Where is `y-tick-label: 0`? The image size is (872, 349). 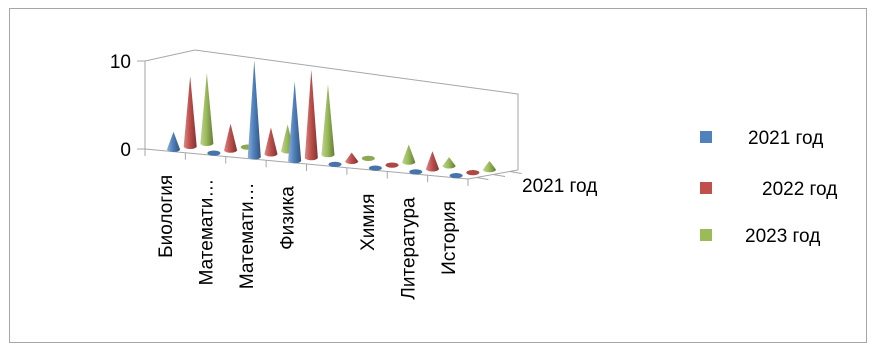 y-tick-label: 0 is located at coordinates (125, 150).